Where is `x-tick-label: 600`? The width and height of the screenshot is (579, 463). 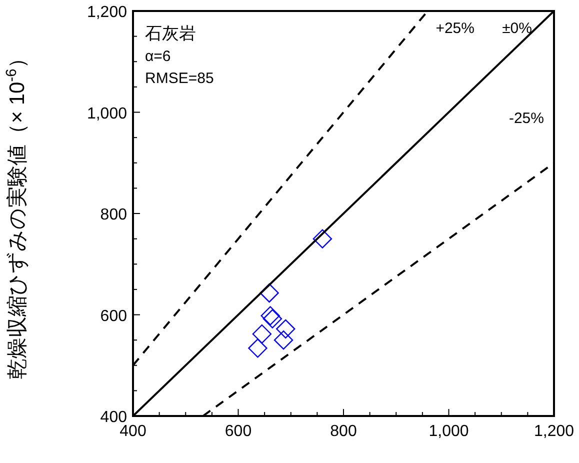 x-tick-label: 600 is located at coordinates (238, 431).